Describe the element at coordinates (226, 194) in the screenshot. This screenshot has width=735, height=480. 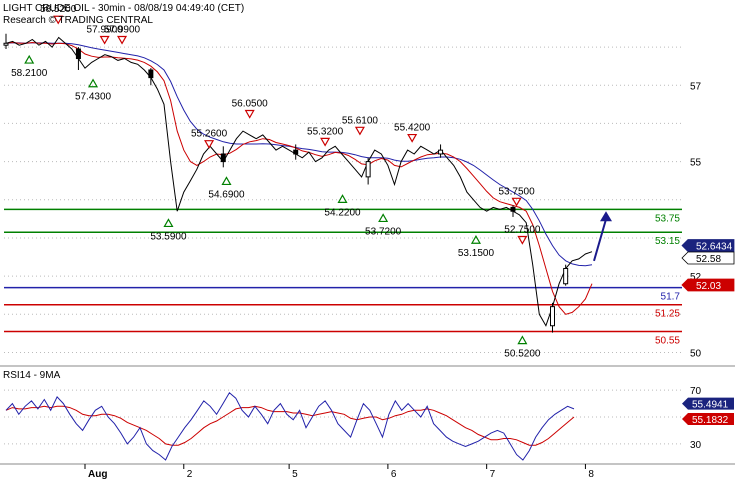
I see `trough-label: 54.6900` at that location.